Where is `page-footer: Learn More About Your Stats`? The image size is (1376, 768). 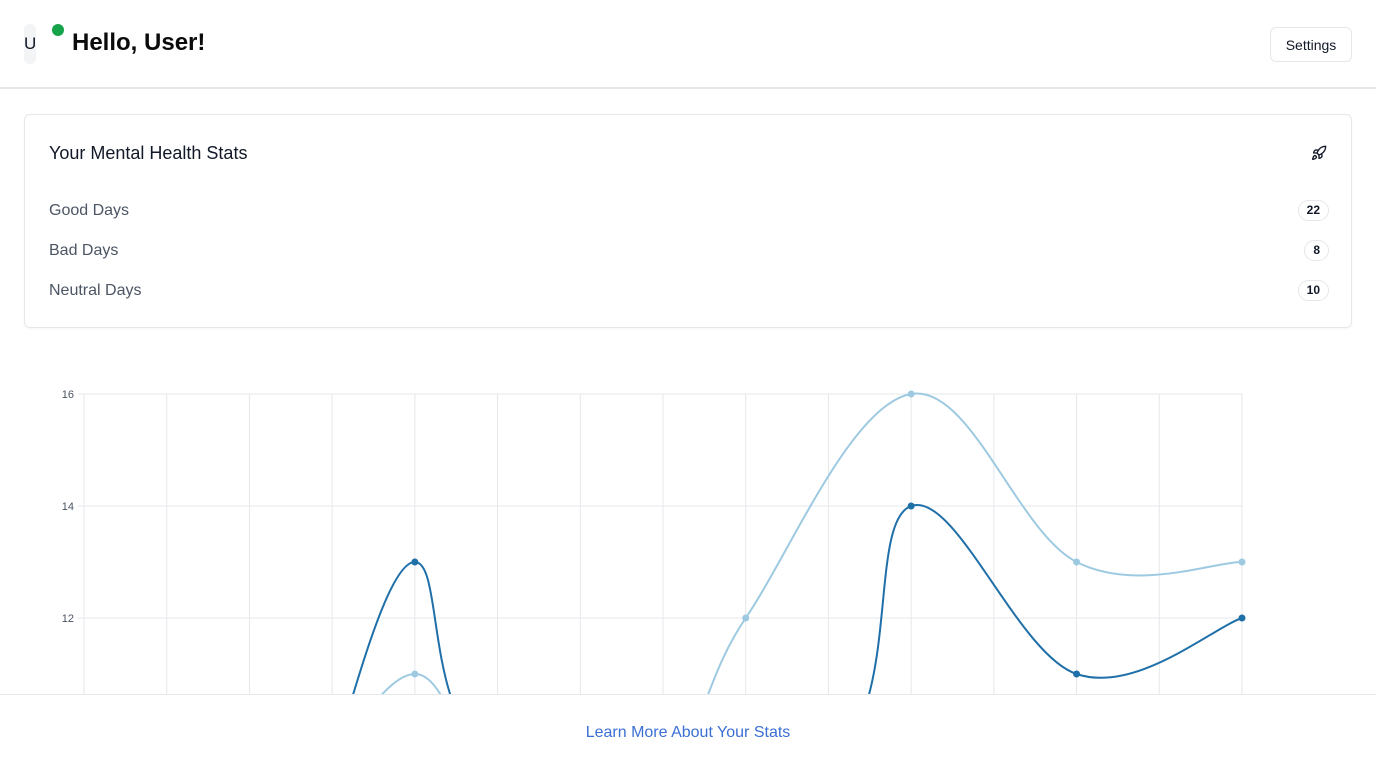
page-footer: Learn More About Your Stats is located at coordinates (688, 731).